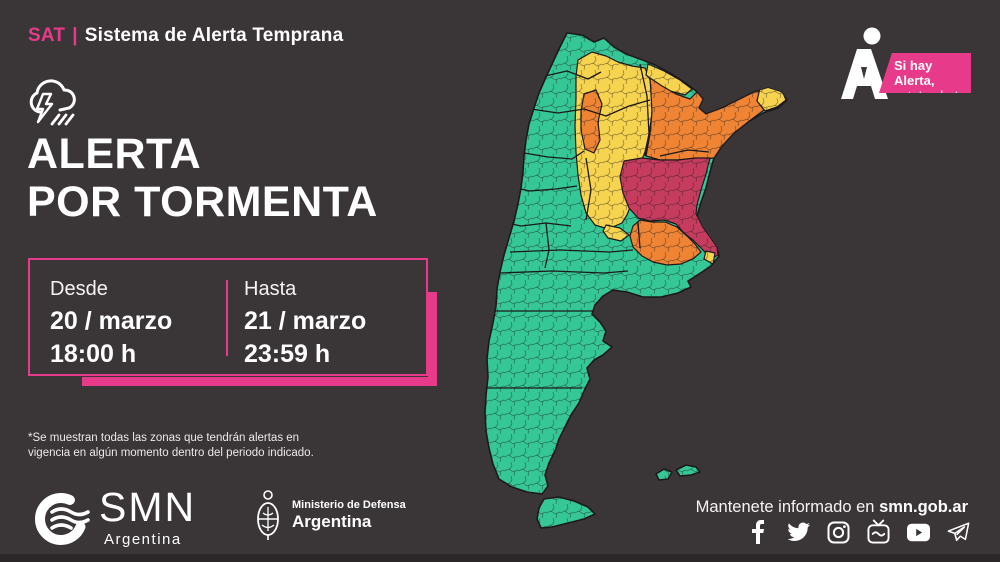 The width and height of the screenshot is (1000, 562). What do you see at coordinates (930, 95) in the screenshot?
I see `alert-badge-line2: estate alerta` at bounding box center [930, 95].